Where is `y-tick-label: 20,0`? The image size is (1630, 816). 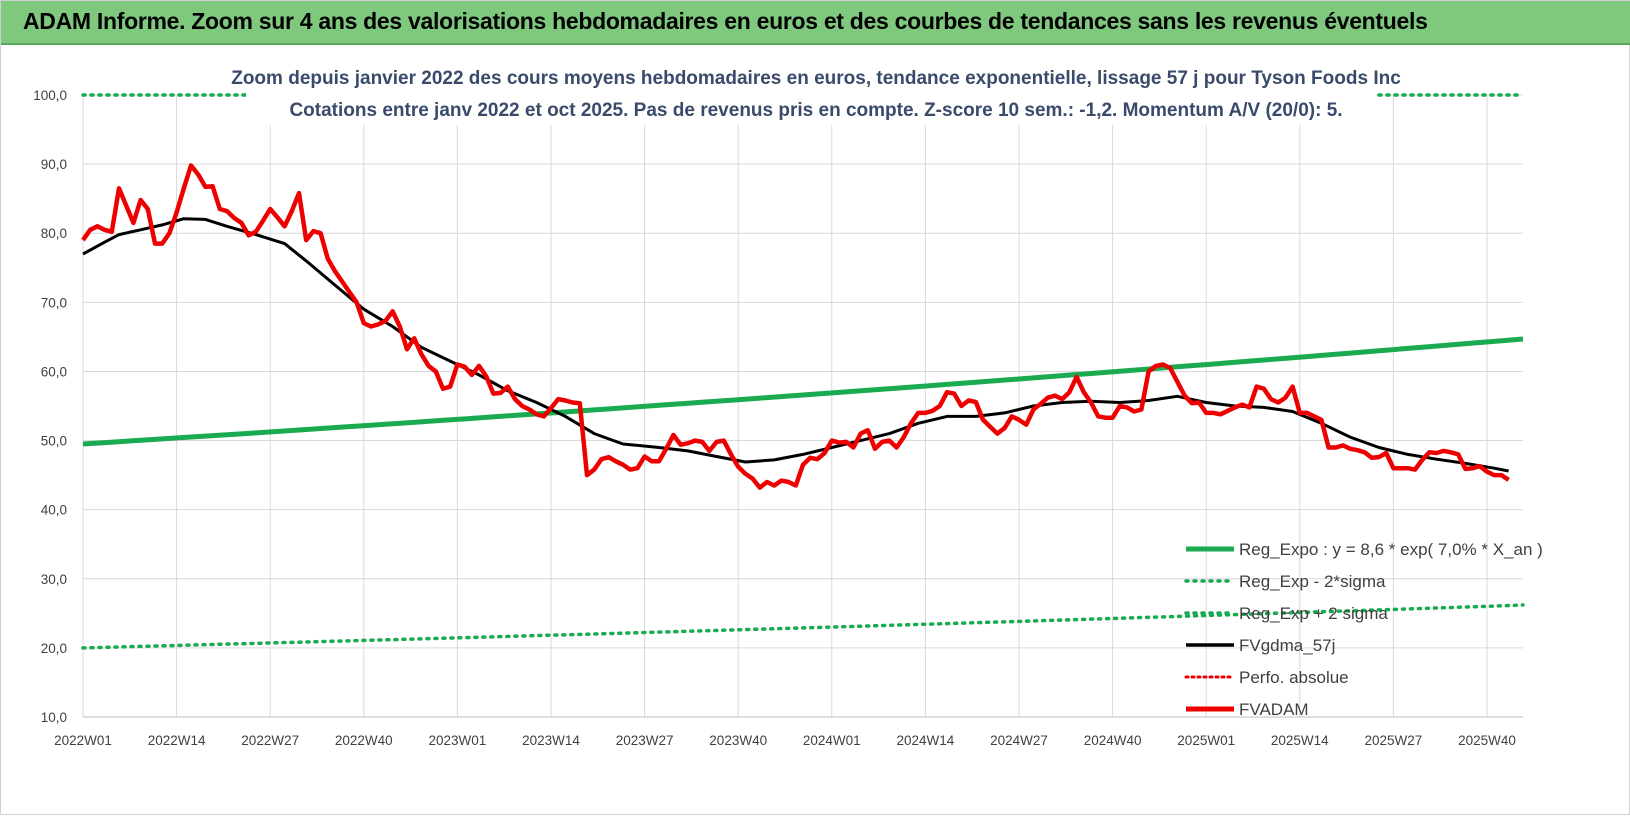
y-tick-label: 20,0 is located at coordinates (54, 648).